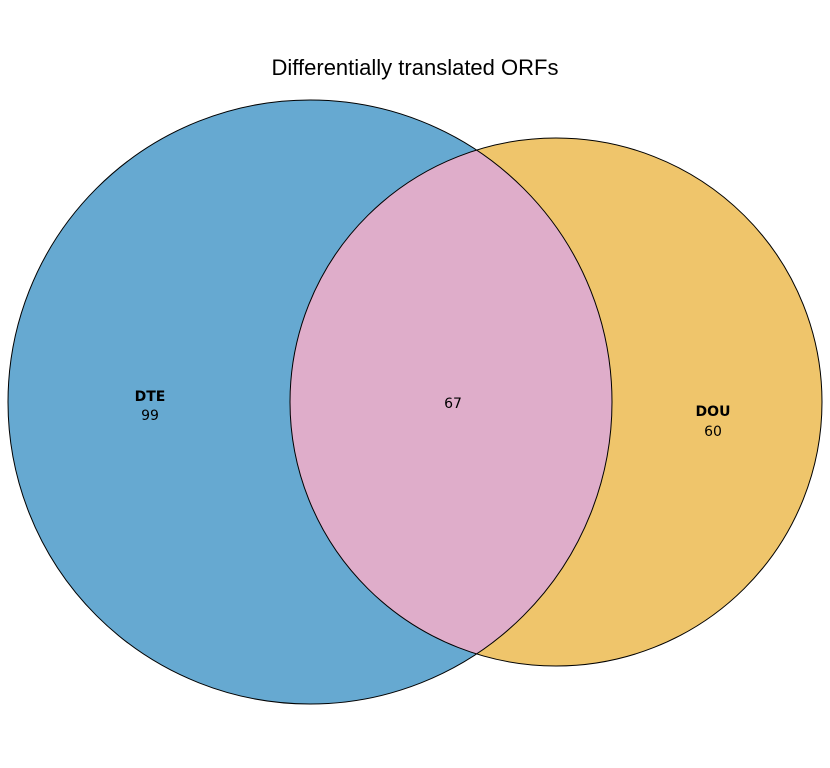 The height and width of the screenshot is (768, 830). Describe the element at coordinates (713, 412) in the screenshot. I see `dou-set-label: DOU` at that location.